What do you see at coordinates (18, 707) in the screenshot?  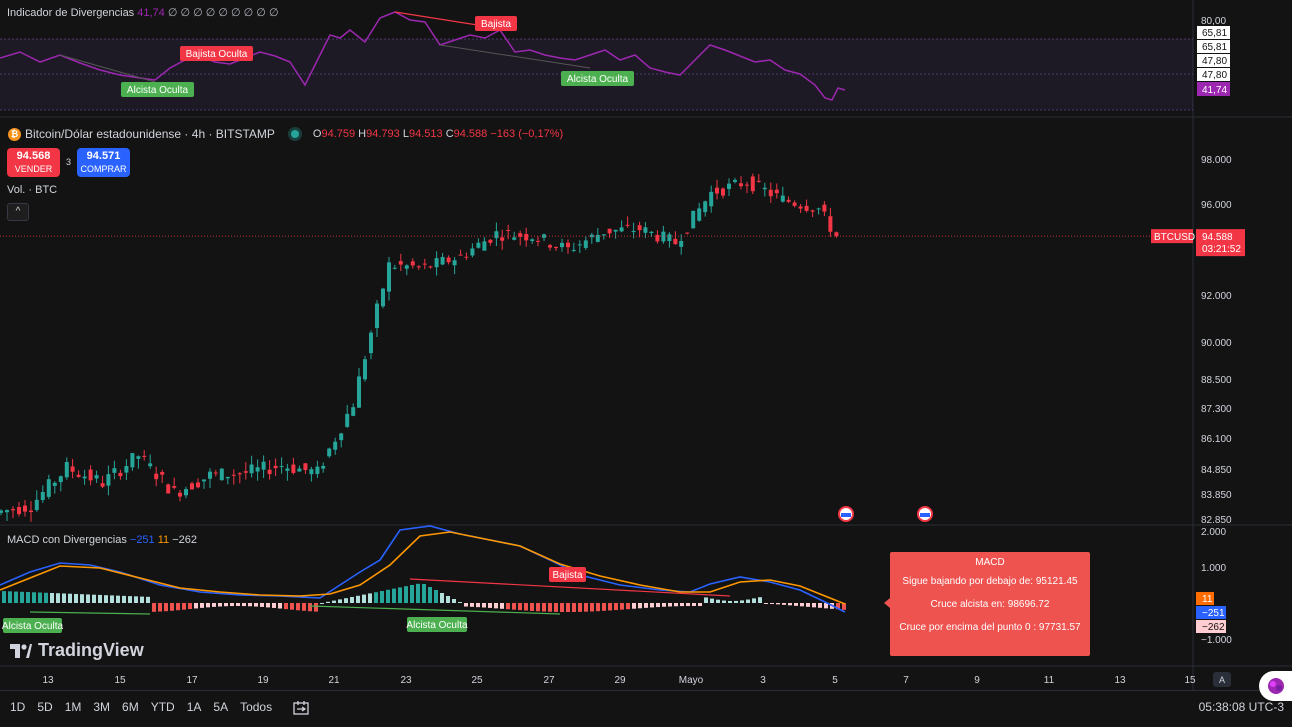 I see `tf-1d: 1D` at bounding box center [18, 707].